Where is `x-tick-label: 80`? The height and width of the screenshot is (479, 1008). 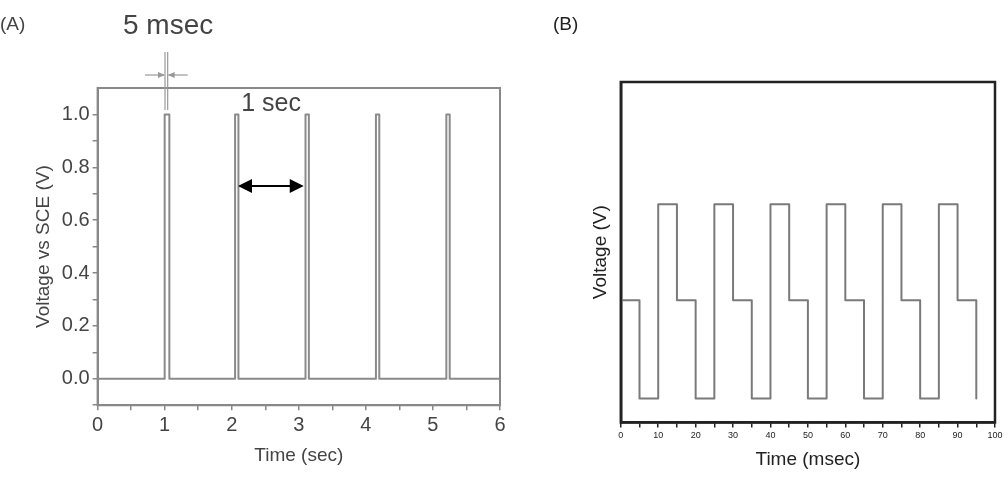 x-tick-label: 80 is located at coordinates (920, 435).